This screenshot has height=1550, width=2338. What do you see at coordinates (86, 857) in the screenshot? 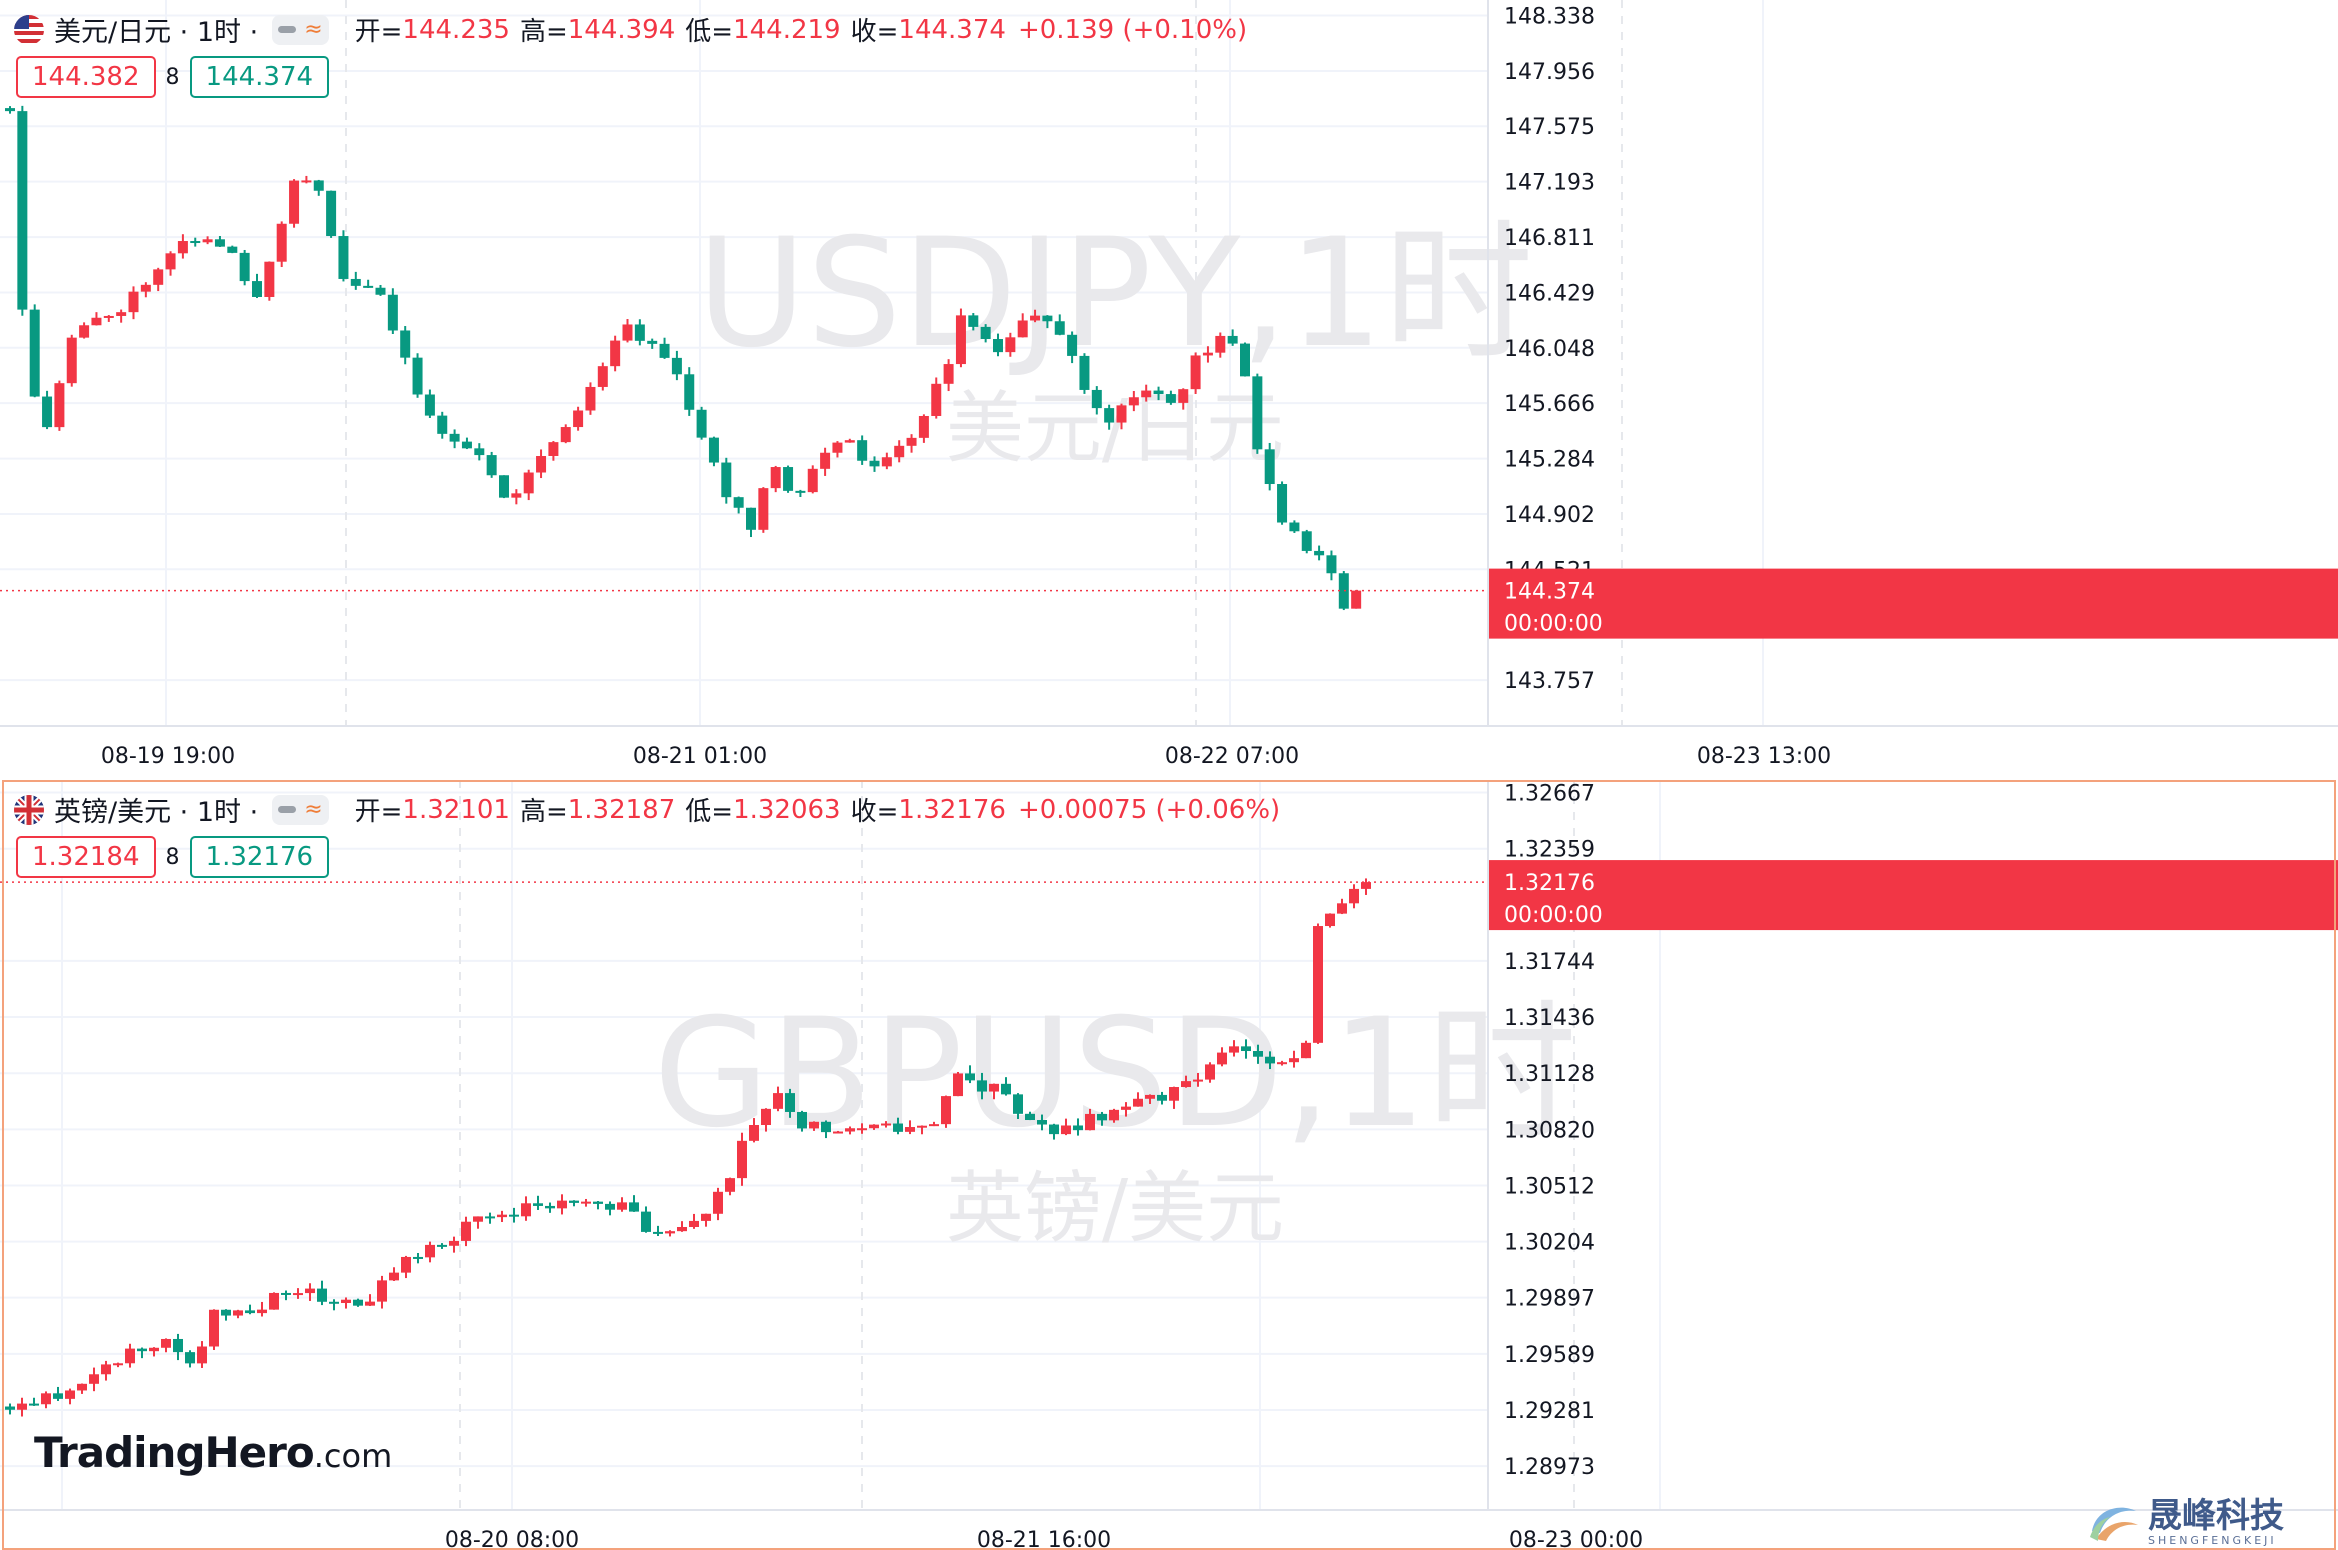
I see `sell-button: 1.32184` at bounding box center [86, 857].